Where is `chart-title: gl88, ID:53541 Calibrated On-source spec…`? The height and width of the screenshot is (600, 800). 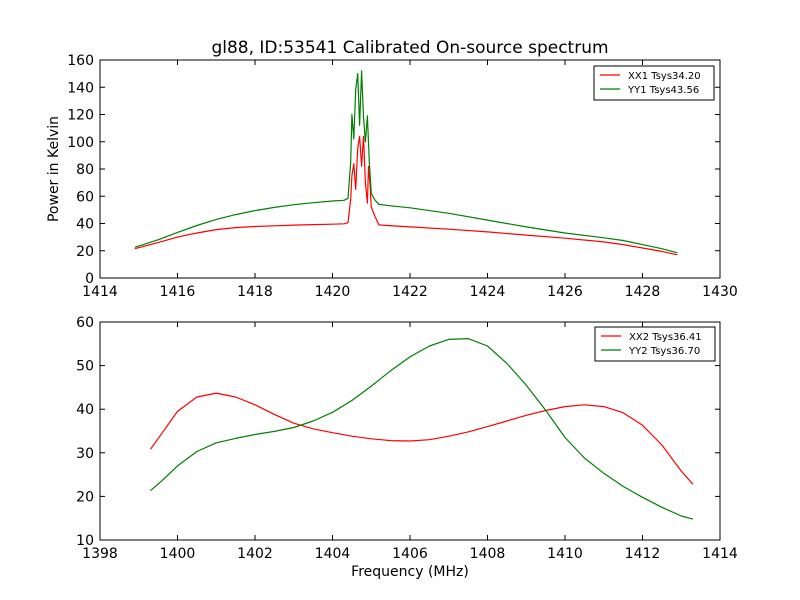
chart-title: gl88, ID:53541 Calibrated On-source spec… is located at coordinates (409, 48).